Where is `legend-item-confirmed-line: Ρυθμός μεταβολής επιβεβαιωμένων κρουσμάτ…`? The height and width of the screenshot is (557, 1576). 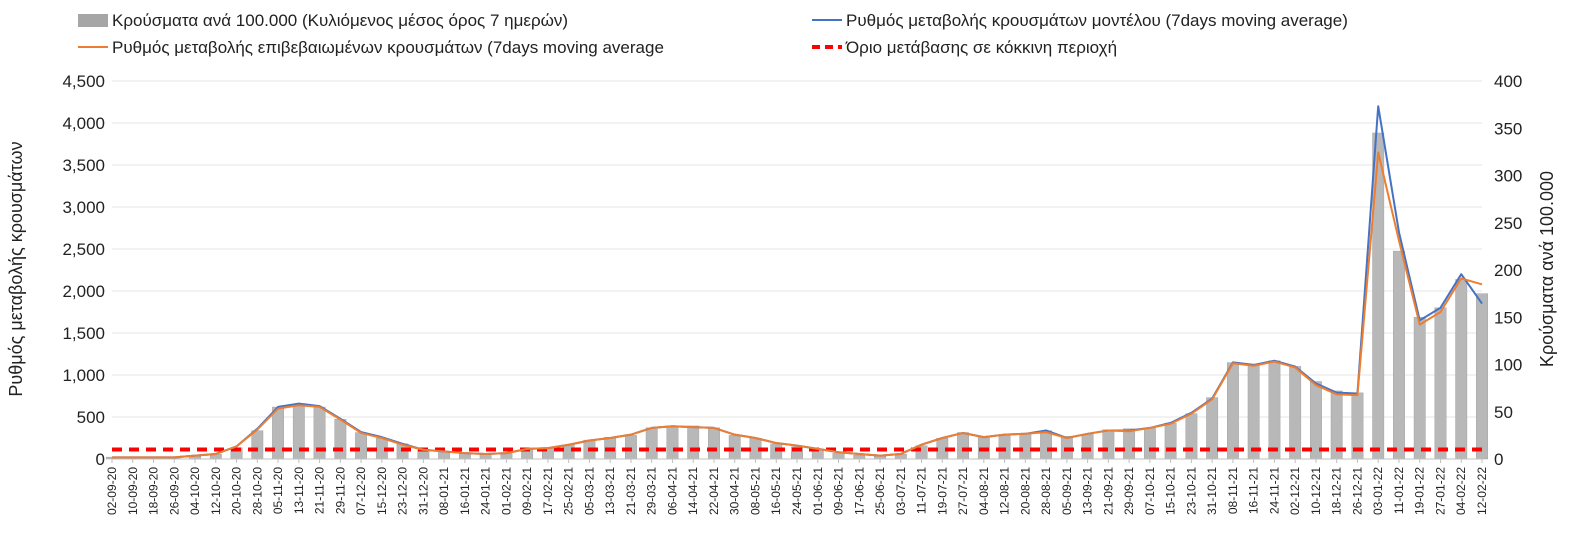 legend-item-confirmed-line: Ρυθμός μεταβολής επιβεβαιωμένων κρουσμάτ… is located at coordinates (371, 47).